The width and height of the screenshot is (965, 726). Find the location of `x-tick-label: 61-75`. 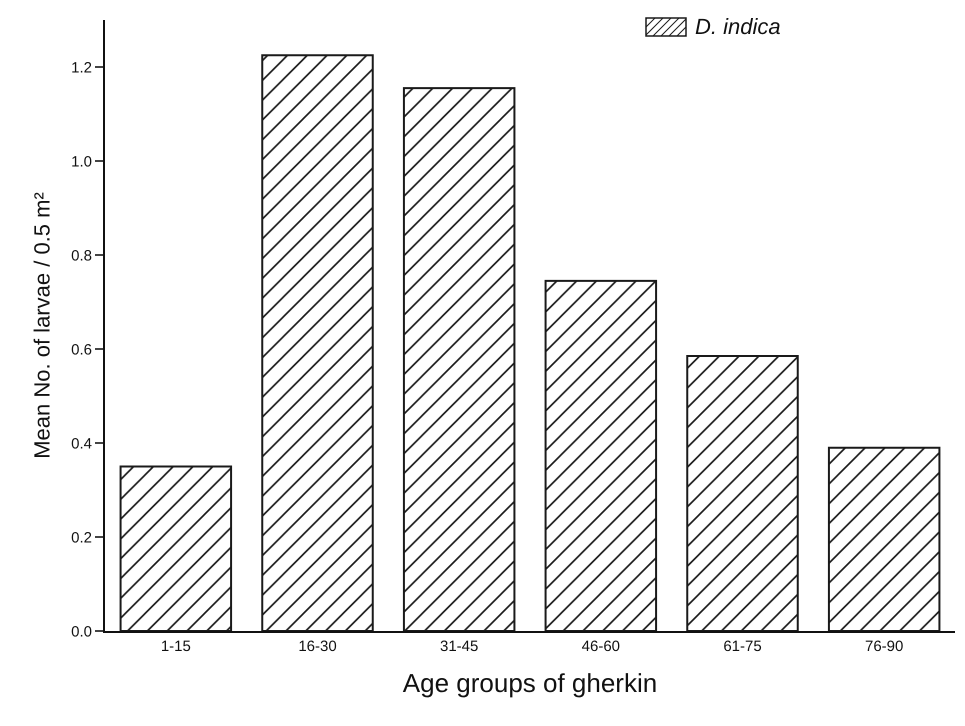

x-tick-label: 61-75 is located at coordinates (742, 646).